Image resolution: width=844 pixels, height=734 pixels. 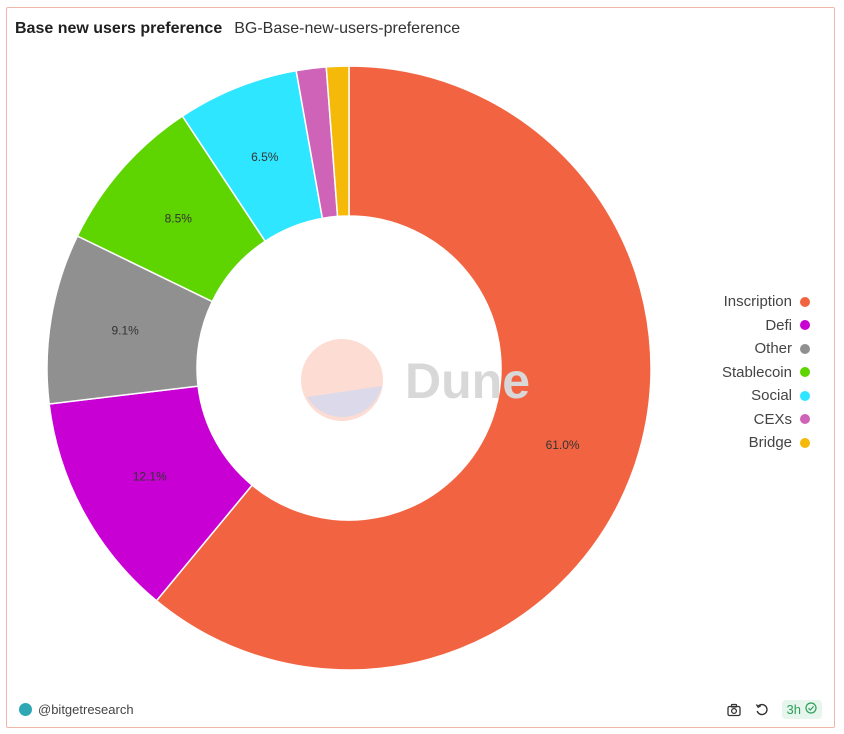 What do you see at coordinates (344, 402) in the screenshot?
I see `watermark-logo-bottom` at bounding box center [344, 402].